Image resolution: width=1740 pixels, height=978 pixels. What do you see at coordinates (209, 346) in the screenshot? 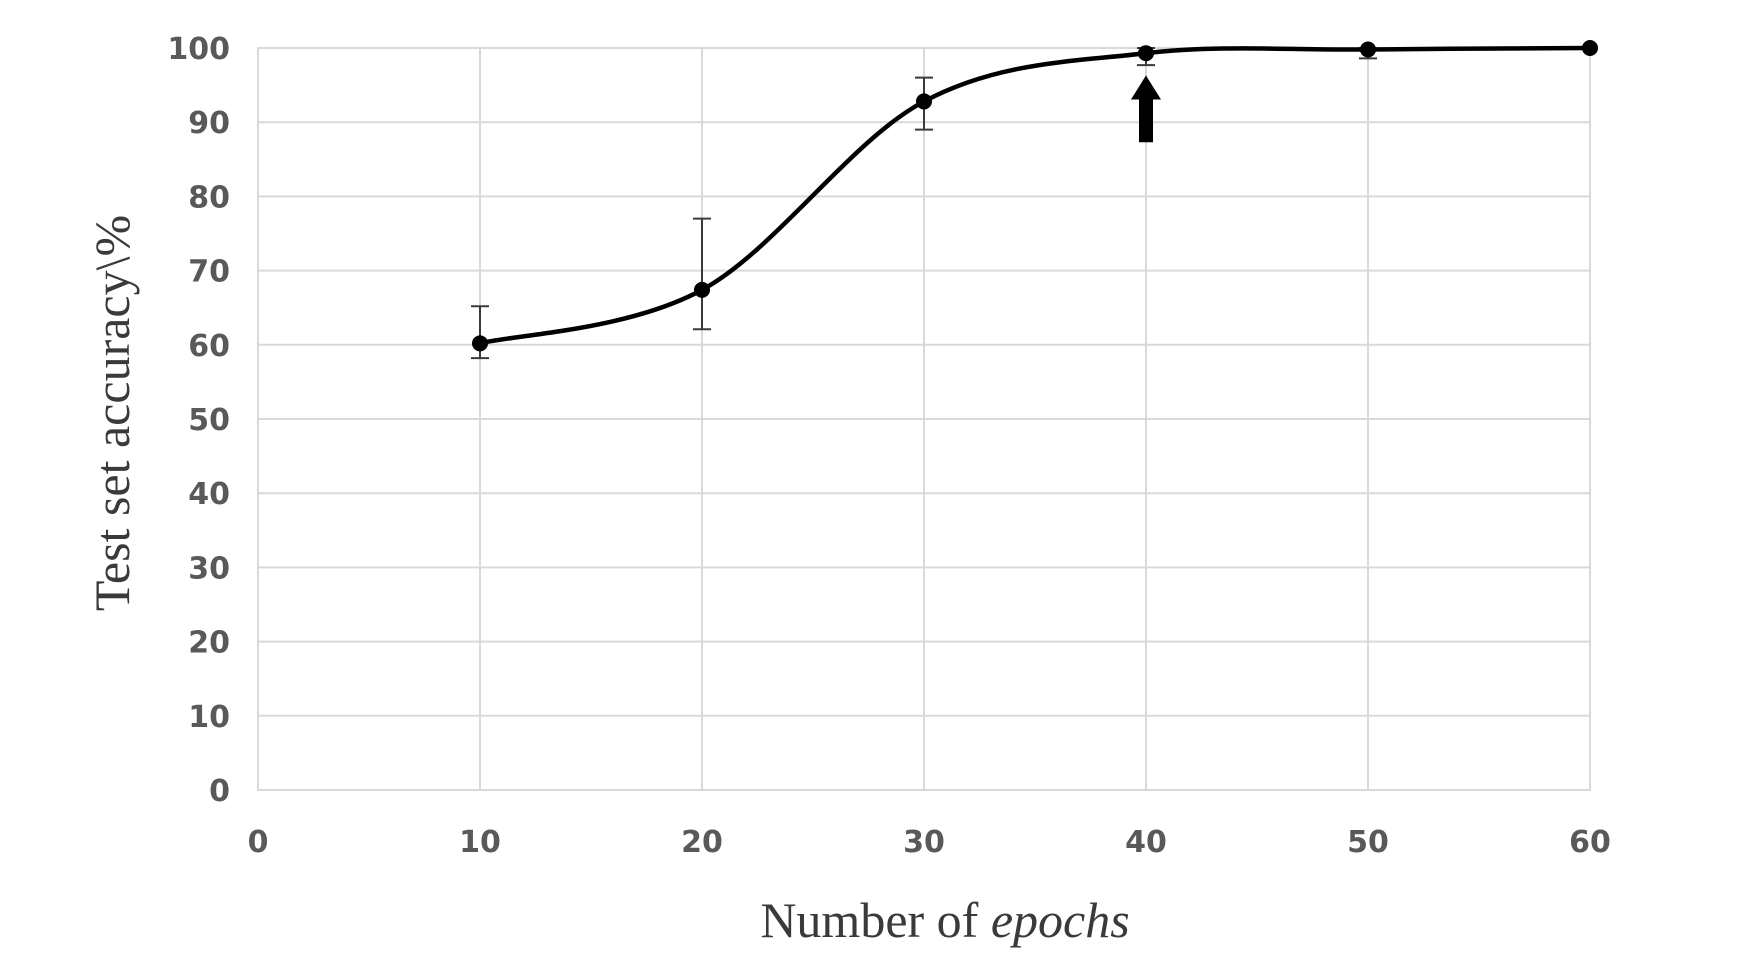
I see `y-tick-label: 60` at bounding box center [209, 346].